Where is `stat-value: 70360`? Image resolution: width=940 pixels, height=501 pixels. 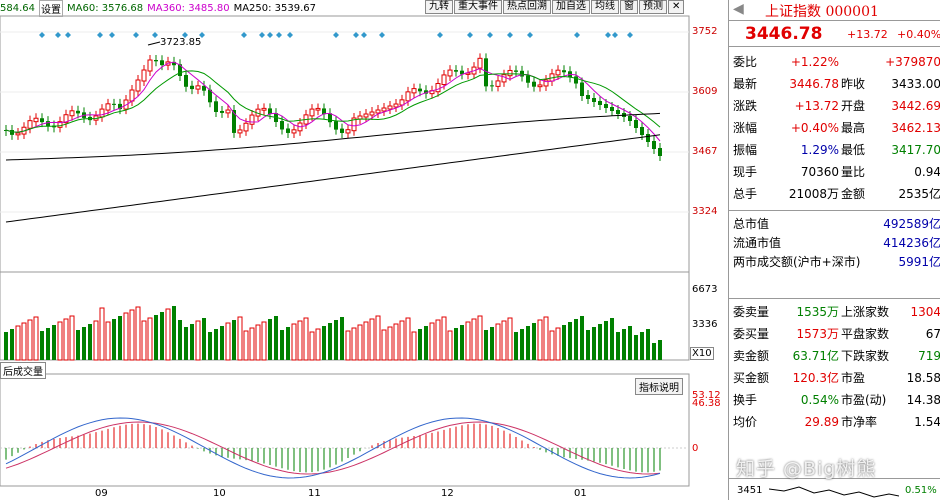
stat-value: 70360 is located at coordinates (819, 172).